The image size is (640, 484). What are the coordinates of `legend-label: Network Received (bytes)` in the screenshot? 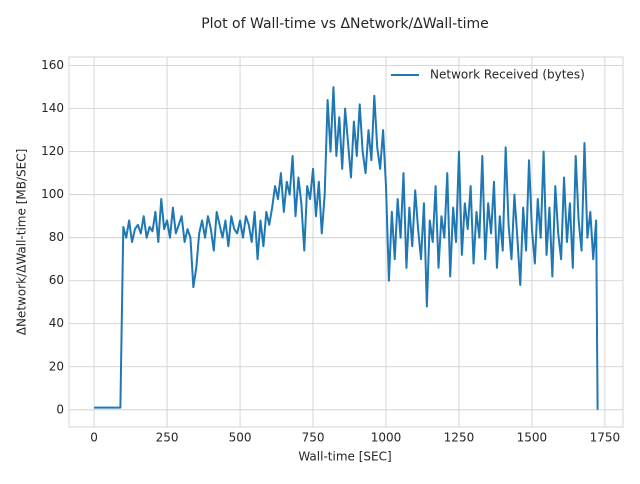 It's located at (507, 75).